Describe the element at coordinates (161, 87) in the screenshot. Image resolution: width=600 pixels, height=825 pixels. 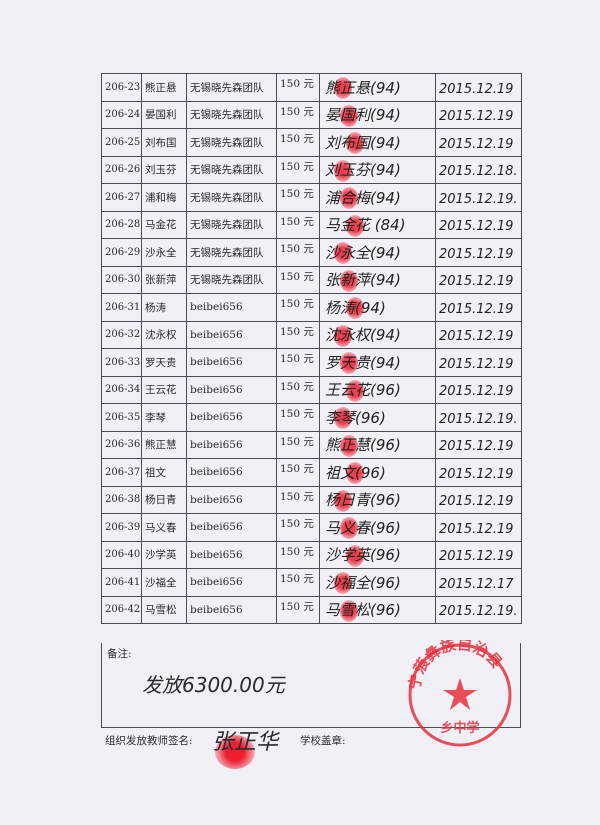
I see `recipient-name: 熊正悬` at that location.